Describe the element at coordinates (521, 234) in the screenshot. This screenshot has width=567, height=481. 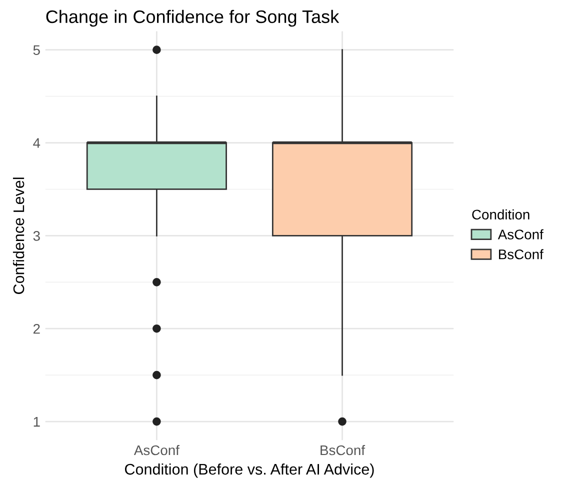
I see `legend-label: AsConf` at that location.